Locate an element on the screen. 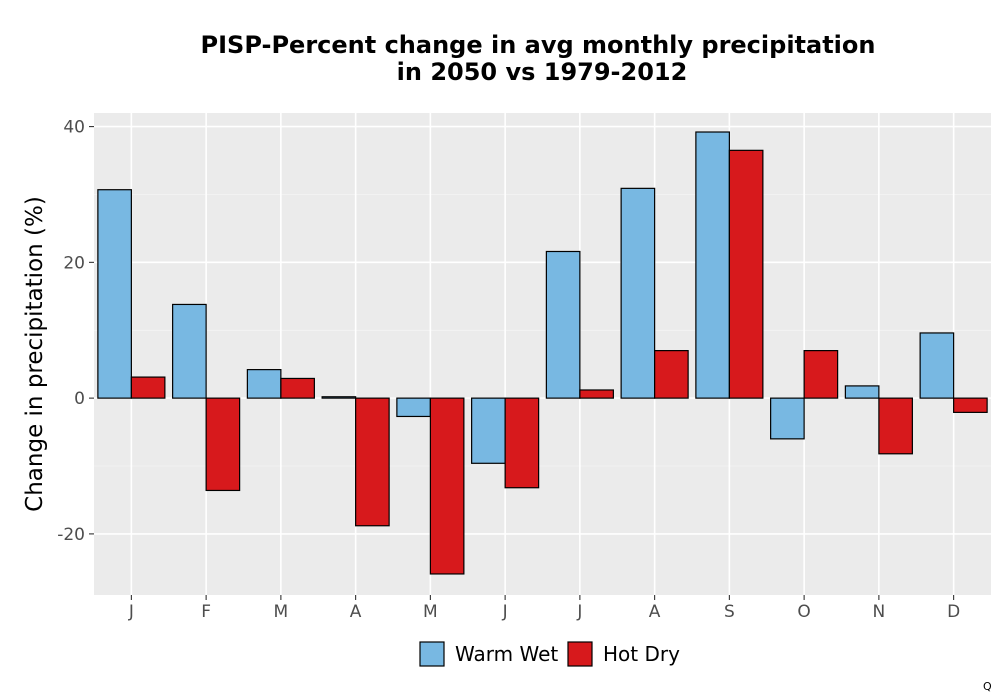 This screenshot has width=1000, height=700. chart-title-line2: in 2050 vs 1979-2012 is located at coordinates (542, 72).